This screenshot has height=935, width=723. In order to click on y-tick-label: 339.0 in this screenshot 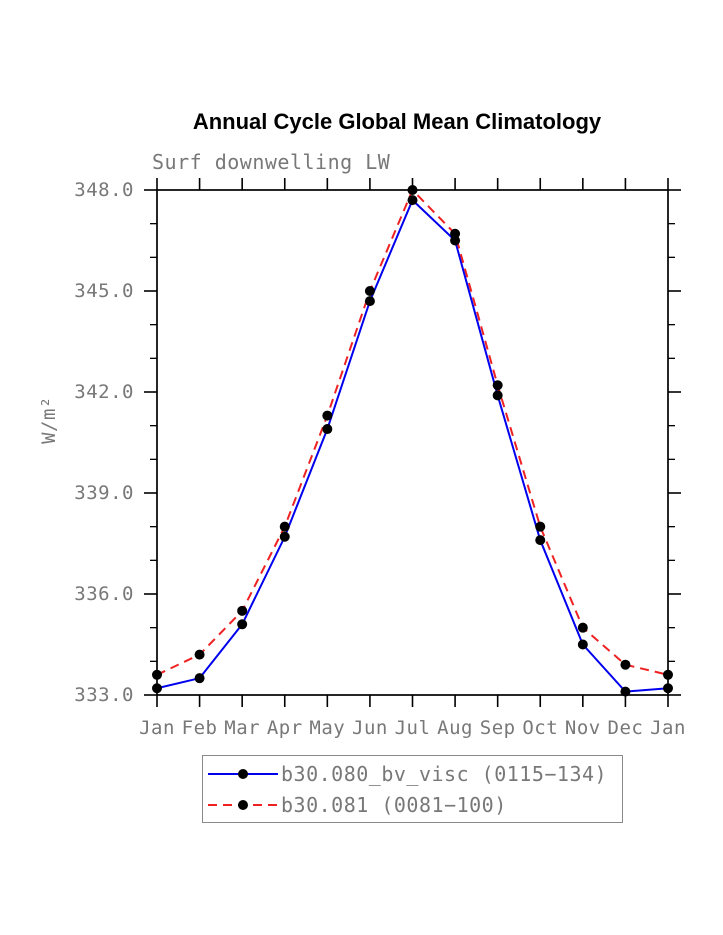, I will do `click(104, 493)`.